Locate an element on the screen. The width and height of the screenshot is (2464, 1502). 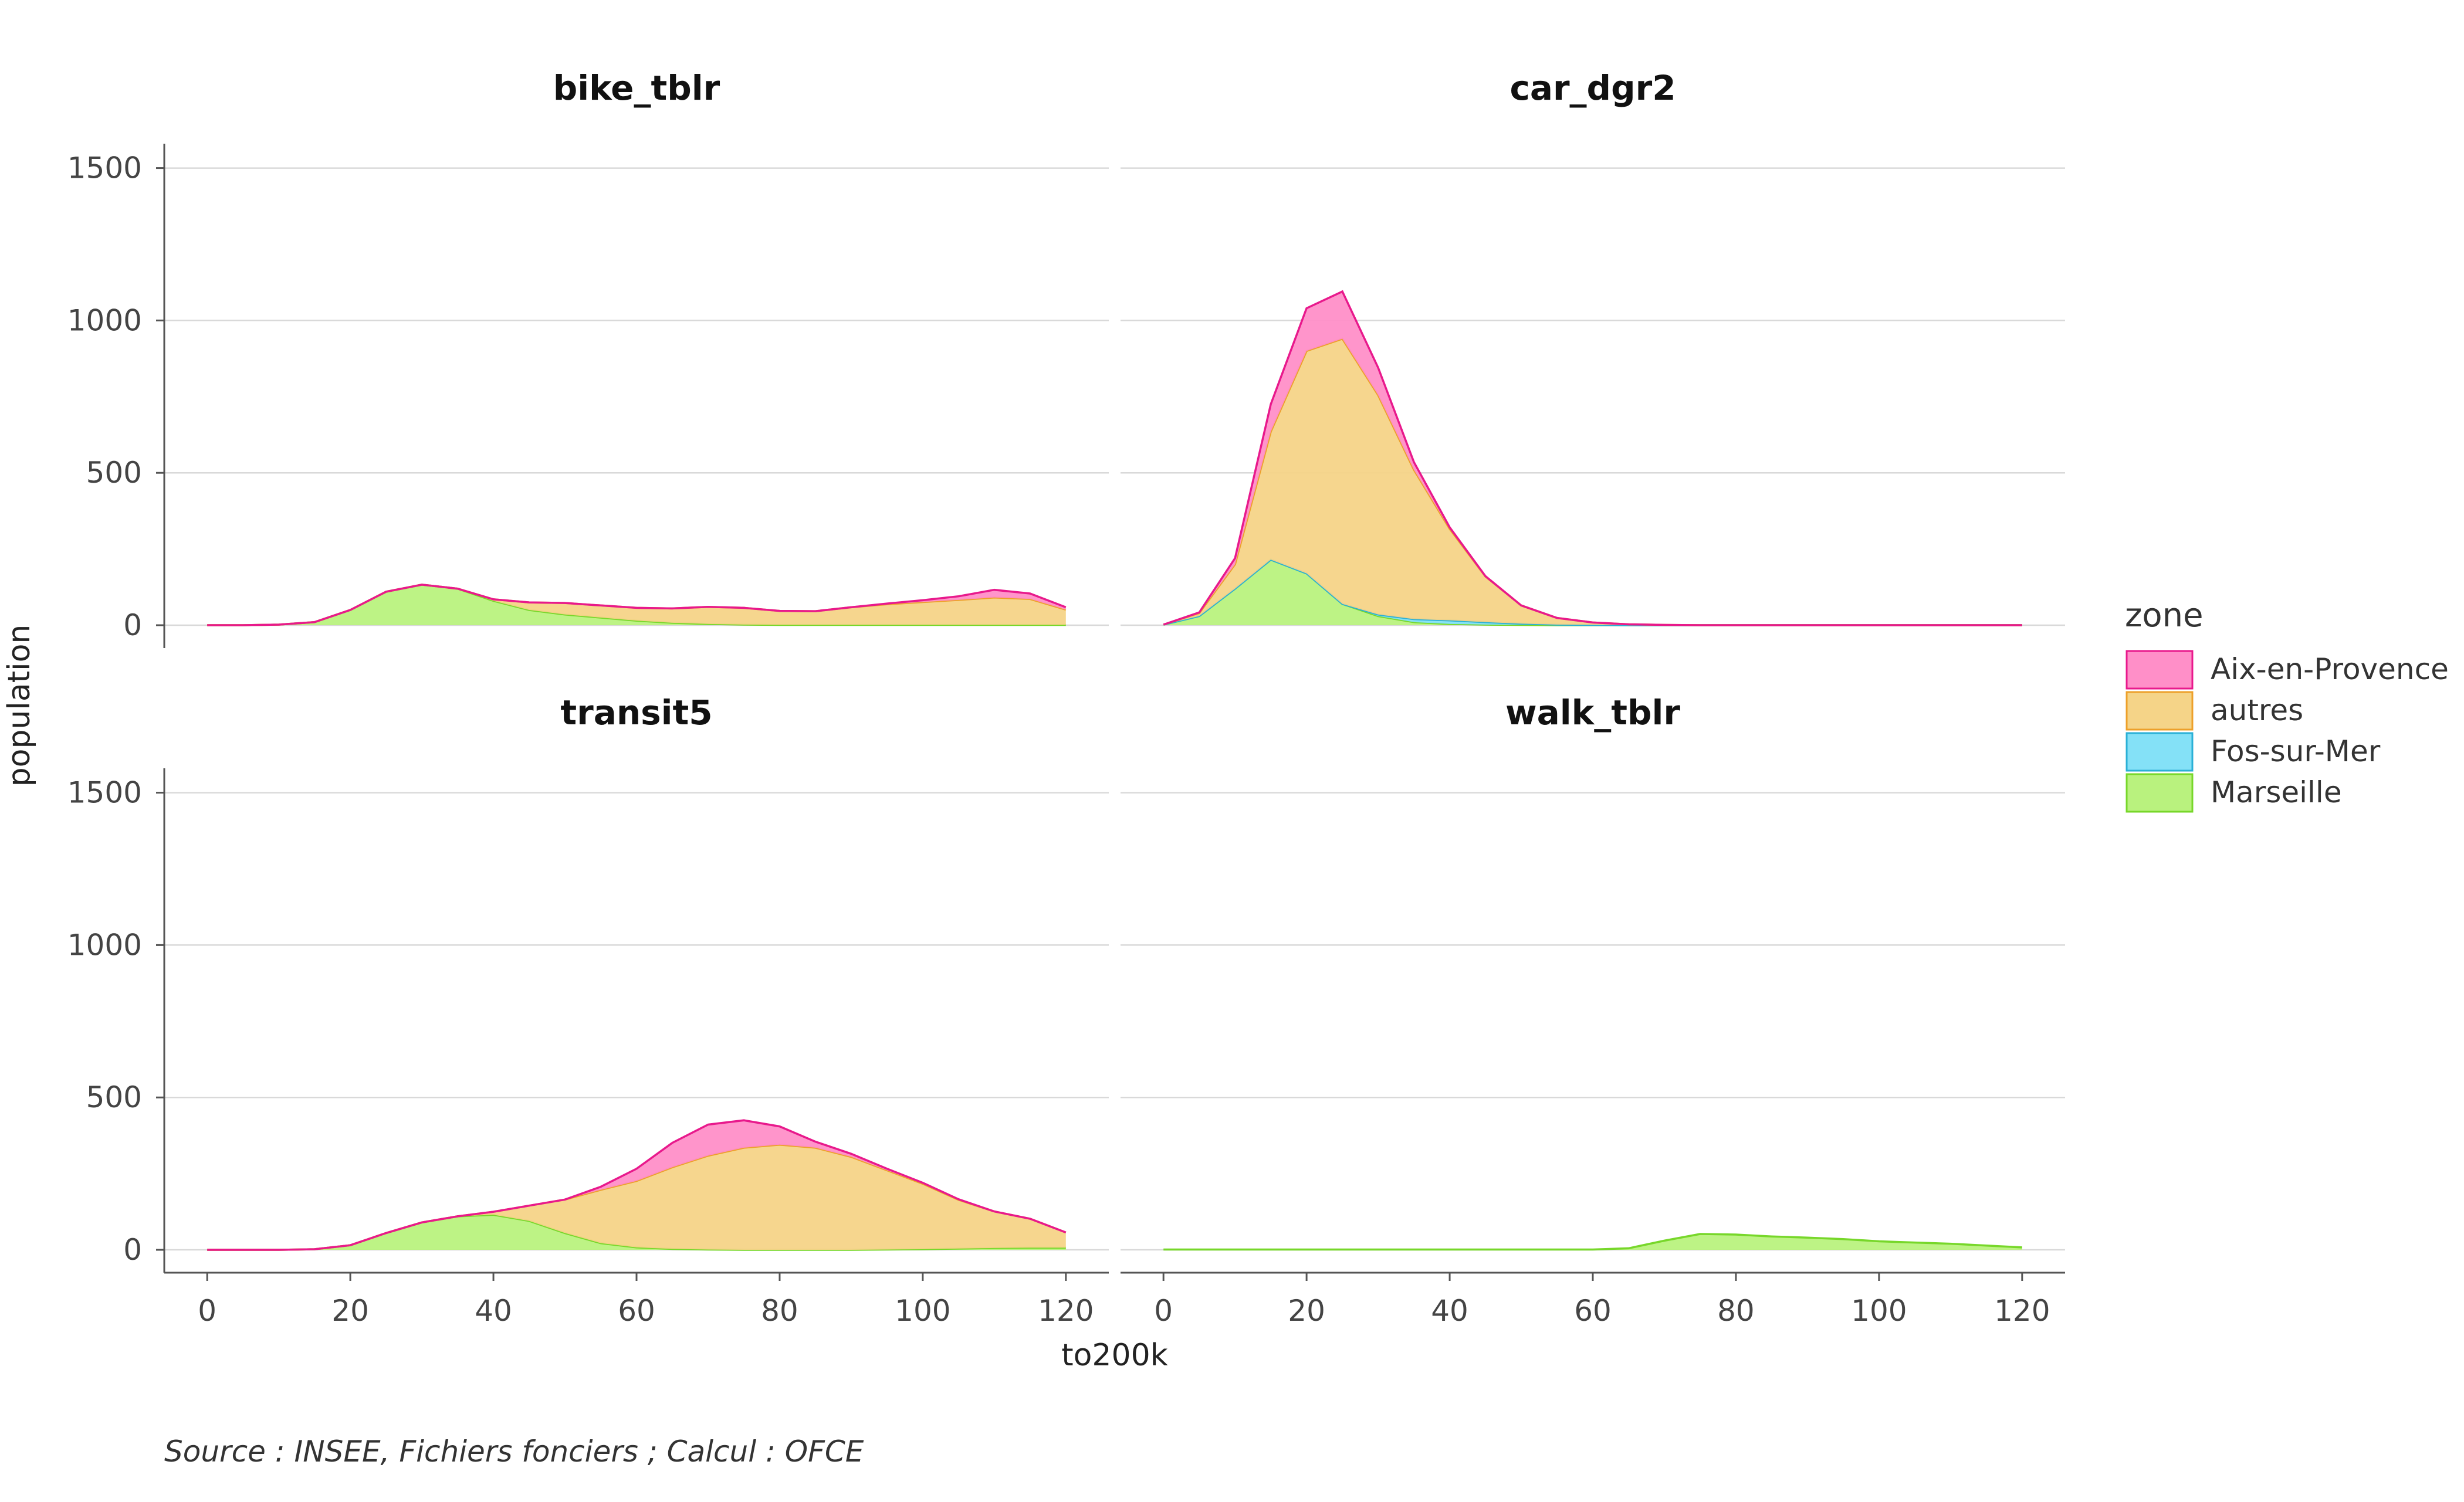
panel-title: bike_tblr is located at coordinates (636, 88).